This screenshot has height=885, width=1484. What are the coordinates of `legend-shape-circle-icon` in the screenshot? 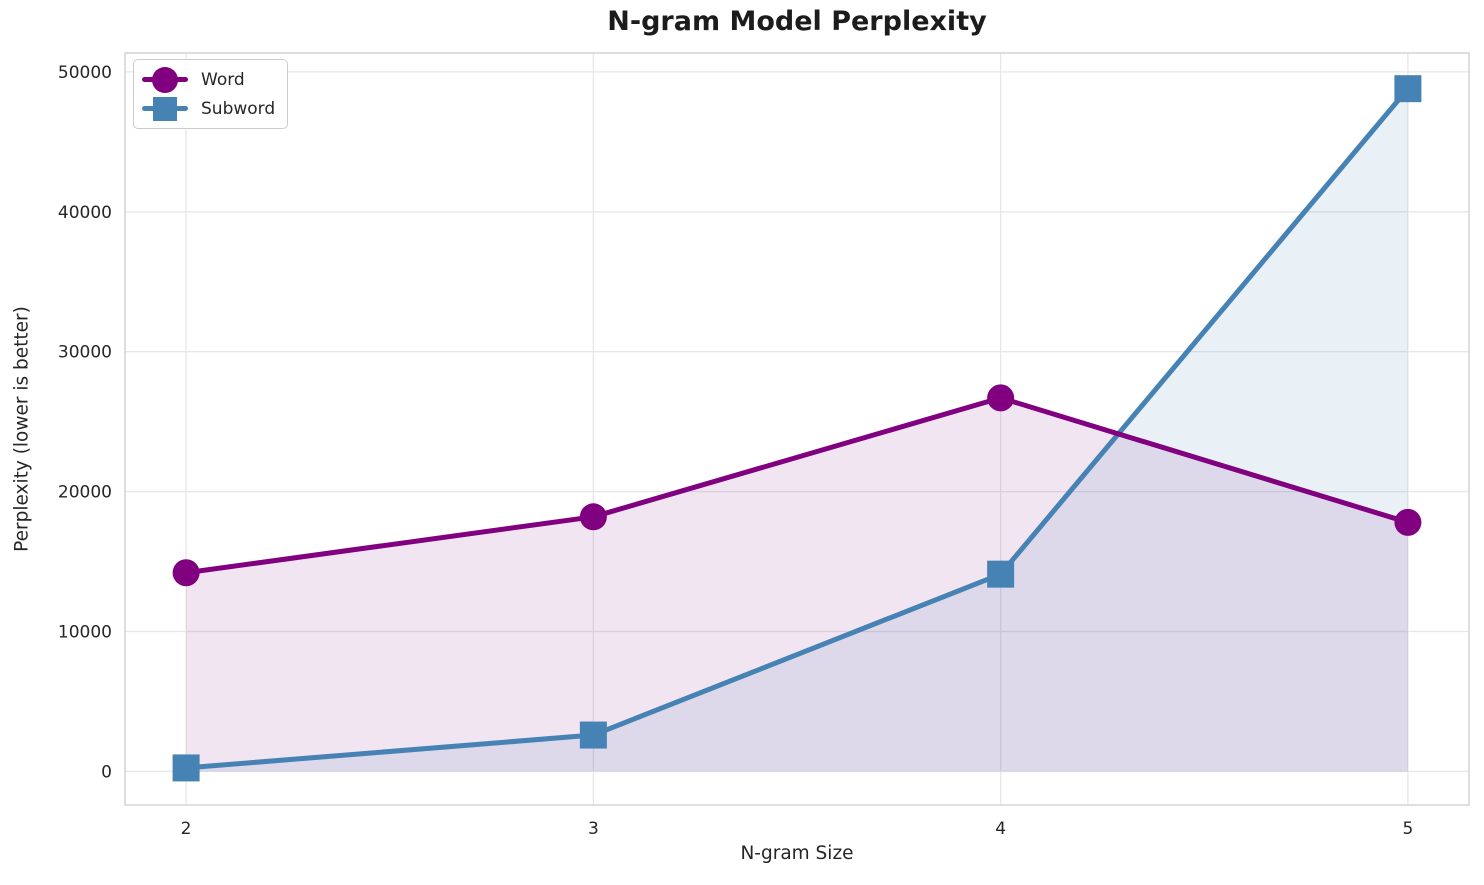 It's located at (165, 79).